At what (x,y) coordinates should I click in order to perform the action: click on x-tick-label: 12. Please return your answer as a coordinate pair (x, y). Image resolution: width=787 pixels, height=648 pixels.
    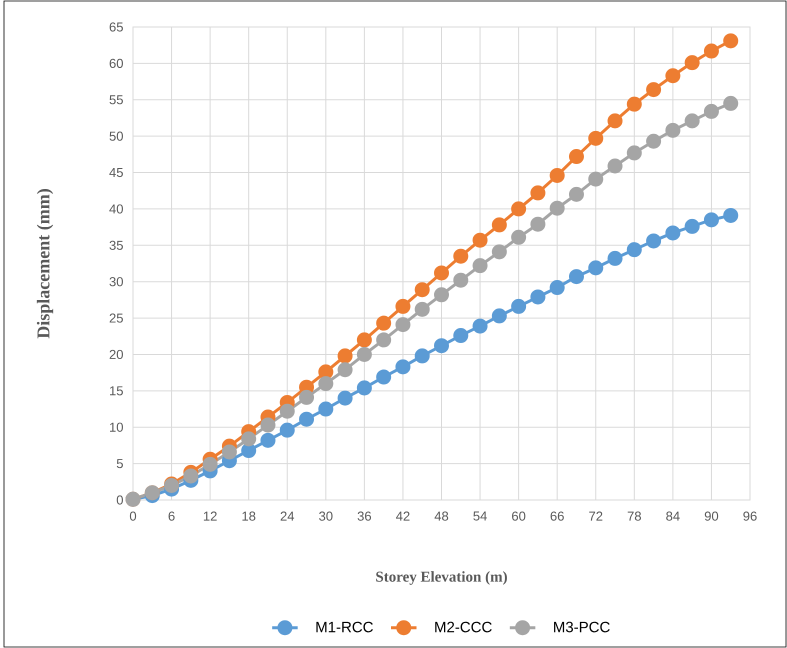
    Looking at the image, I should click on (210, 516).